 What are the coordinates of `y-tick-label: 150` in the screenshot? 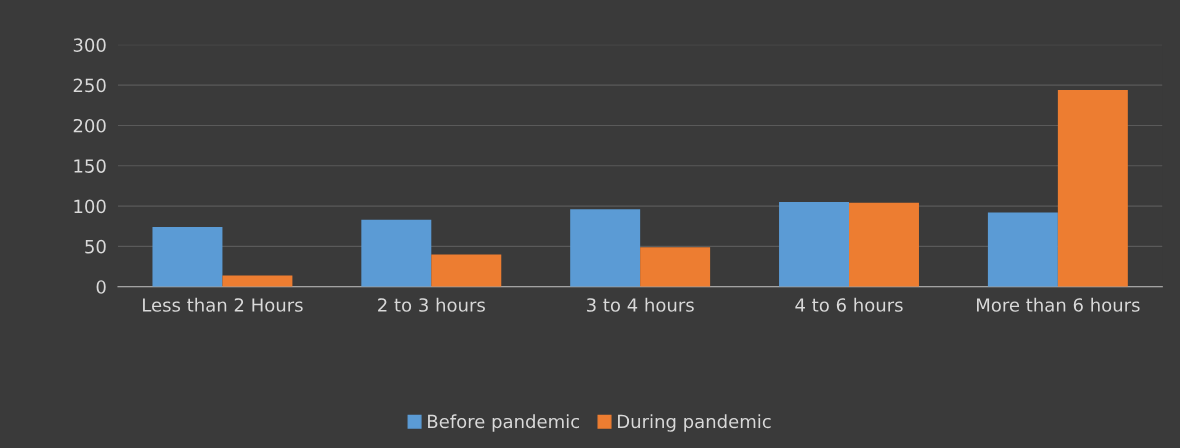 It's located at (90, 166).